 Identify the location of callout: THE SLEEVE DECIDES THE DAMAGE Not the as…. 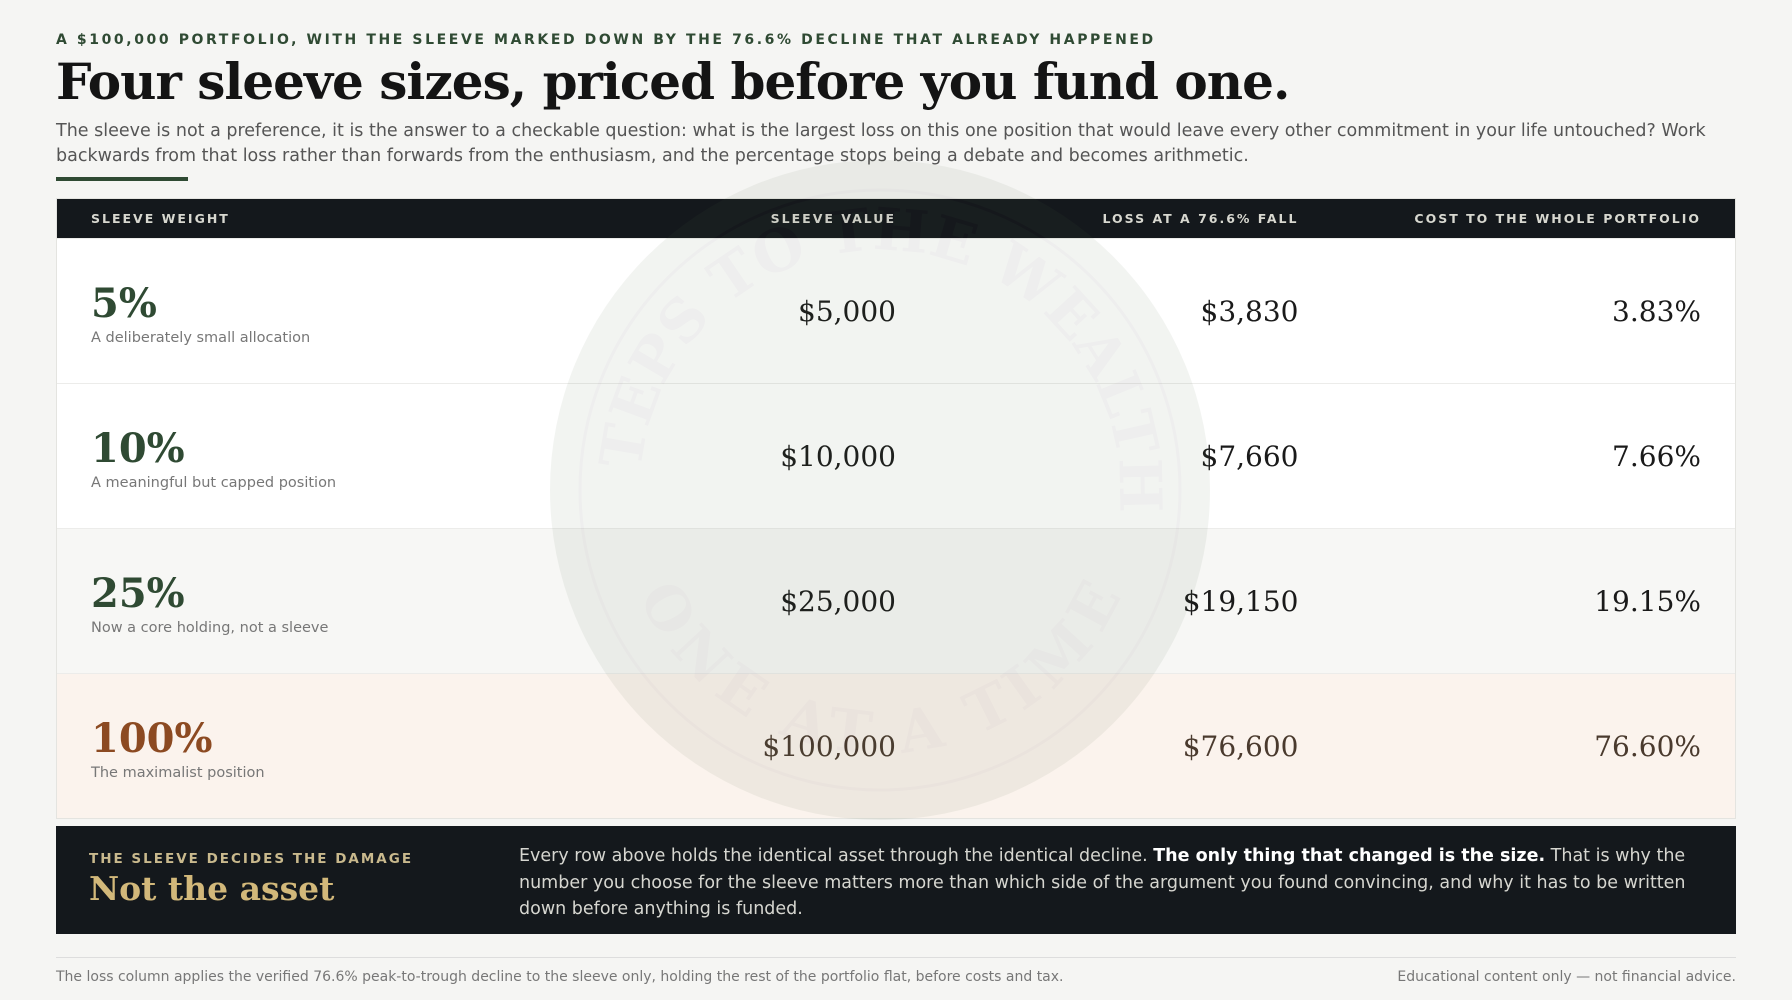
(896, 880).